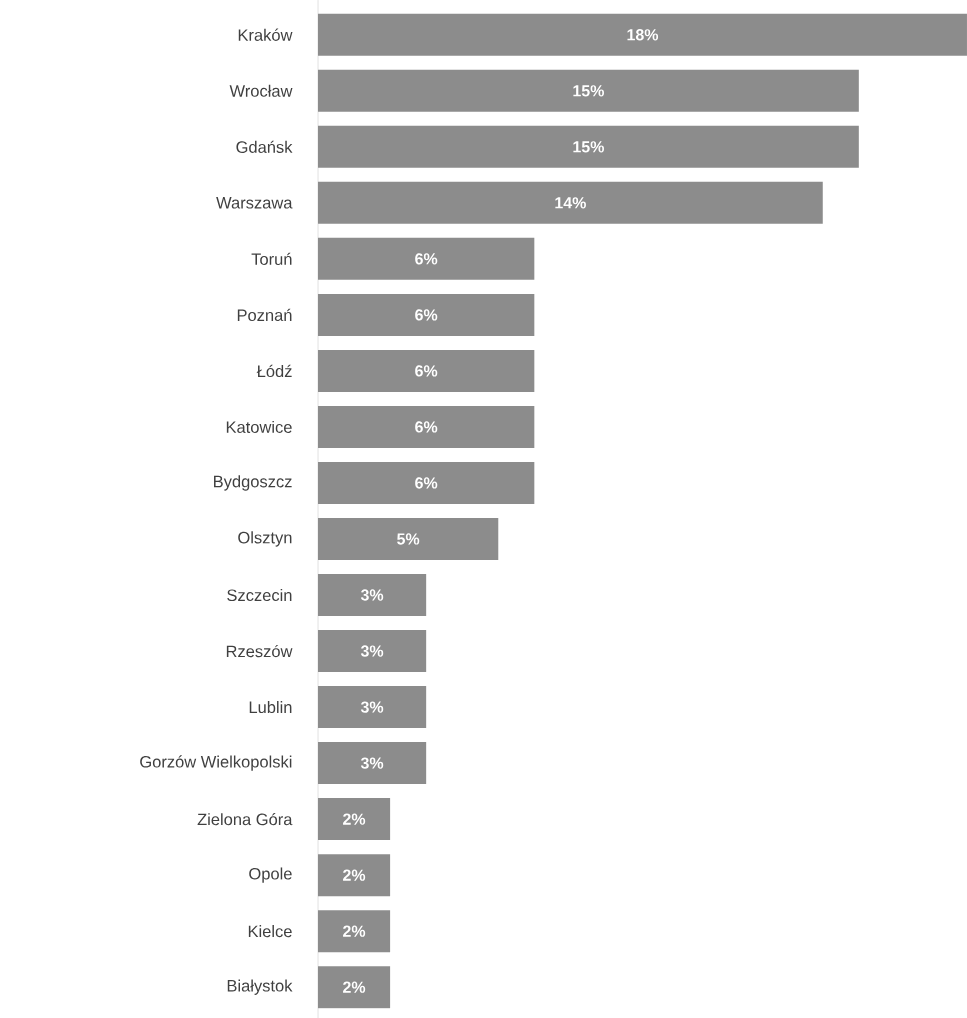  Describe the element at coordinates (216, 763) in the screenshot. I see `y-tick-label: Gorzów Wielkopolski` at that location.